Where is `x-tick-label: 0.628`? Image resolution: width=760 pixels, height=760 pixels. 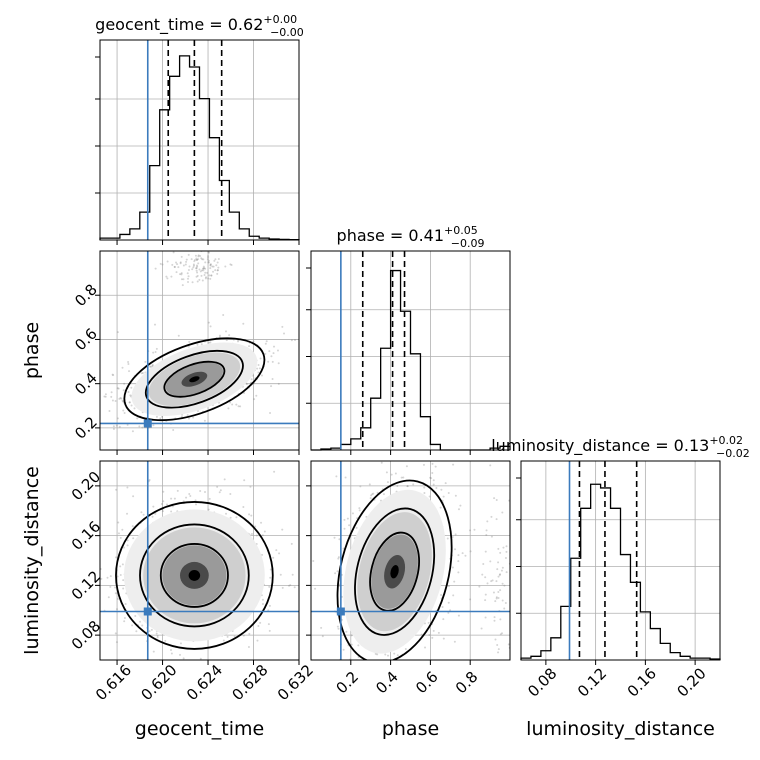
x-tick-label: 0.628 is located at coordinates (249, 682).